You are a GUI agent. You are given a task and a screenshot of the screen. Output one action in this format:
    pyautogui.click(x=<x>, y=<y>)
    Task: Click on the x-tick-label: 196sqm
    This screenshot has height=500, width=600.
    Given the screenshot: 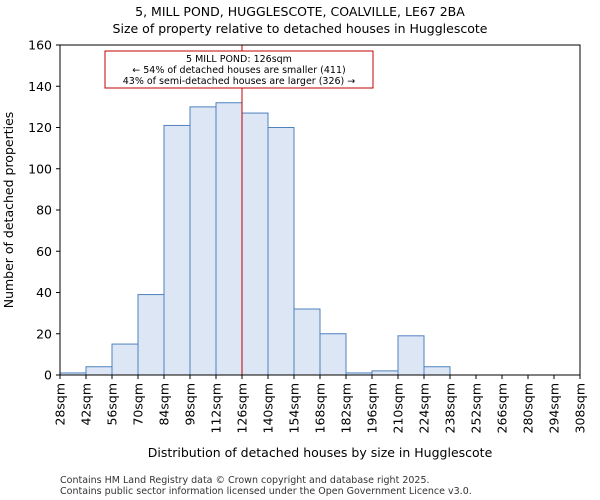 What is the action you would take?
    pyautogui.click(x=372, y=408)
    